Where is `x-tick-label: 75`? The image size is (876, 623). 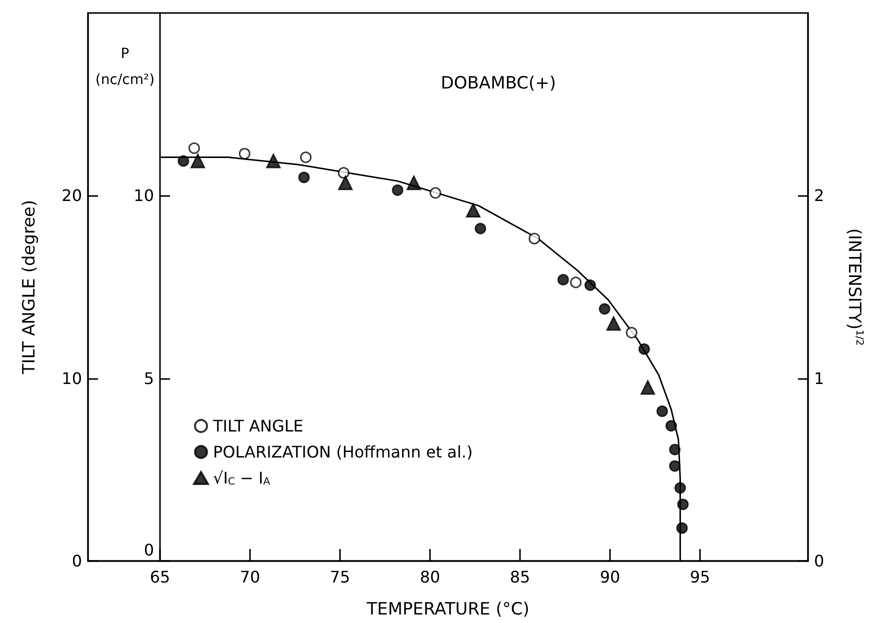 x-tick-label: 75 is located at coordinates (340, 577).